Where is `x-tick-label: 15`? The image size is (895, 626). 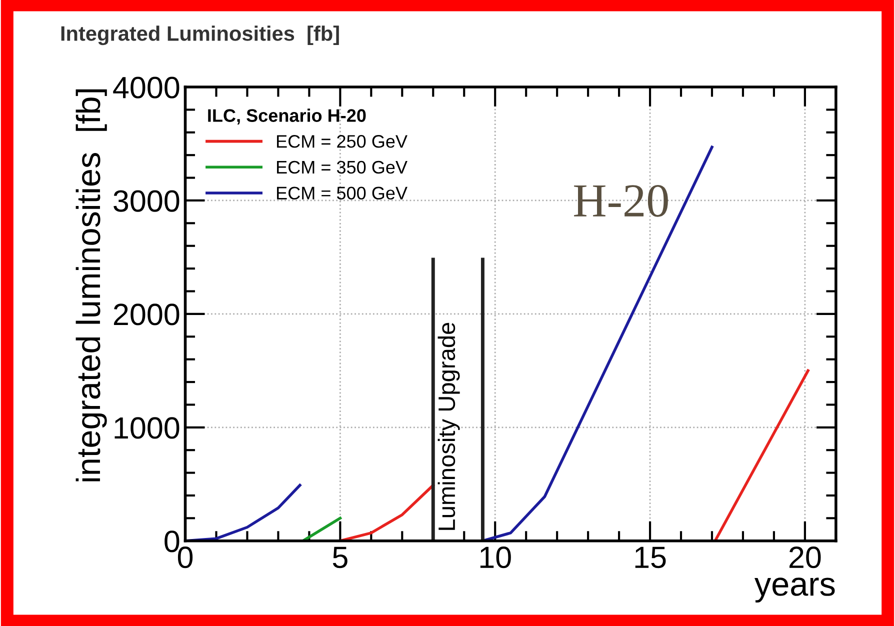 x-tick-label: 15 is located at coordinates (650, 557).